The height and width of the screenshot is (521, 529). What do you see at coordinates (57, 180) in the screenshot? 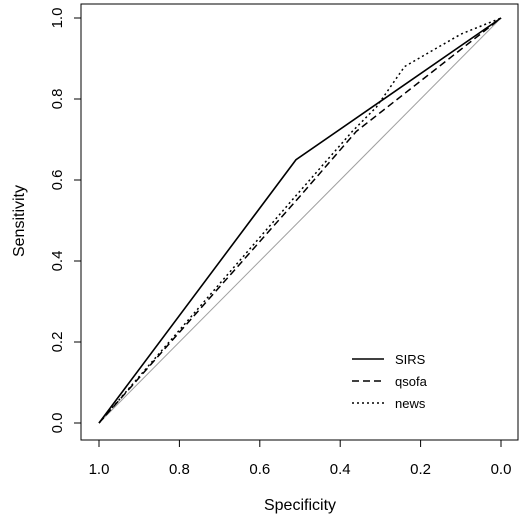
I see `y-tick-label: 0.6` at bounding box center [57, 180].